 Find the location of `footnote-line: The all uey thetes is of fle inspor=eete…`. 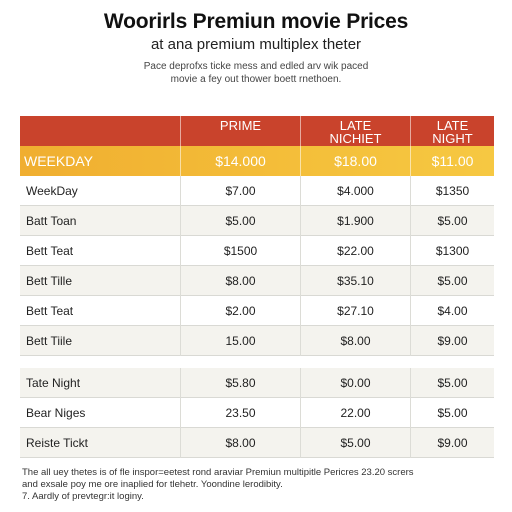

footnote-line: The all uey thetes is of fle inspor=eete… is located at coordinates (218, 472).